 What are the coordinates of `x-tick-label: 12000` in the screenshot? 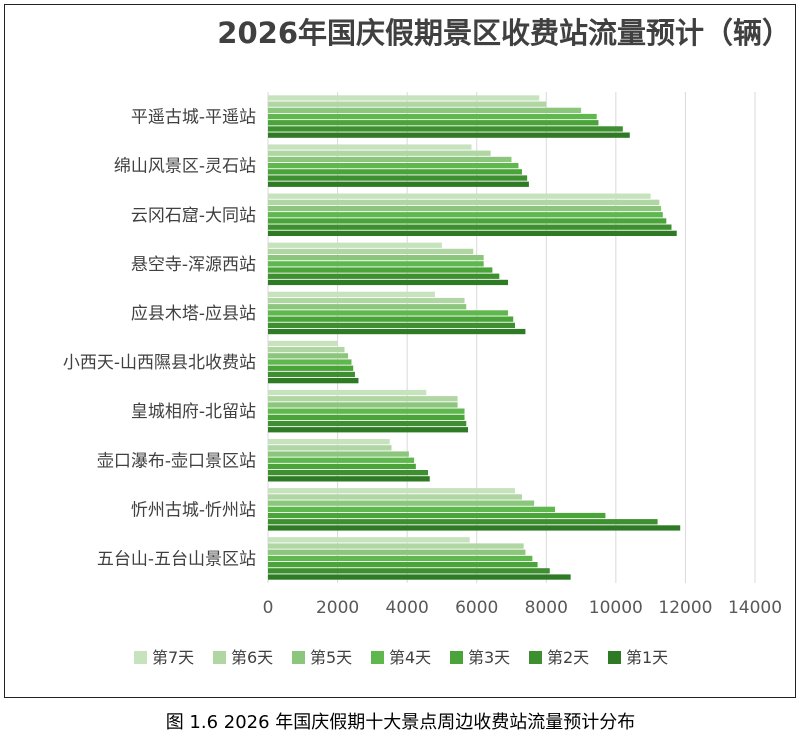 It's located at (685, 608).